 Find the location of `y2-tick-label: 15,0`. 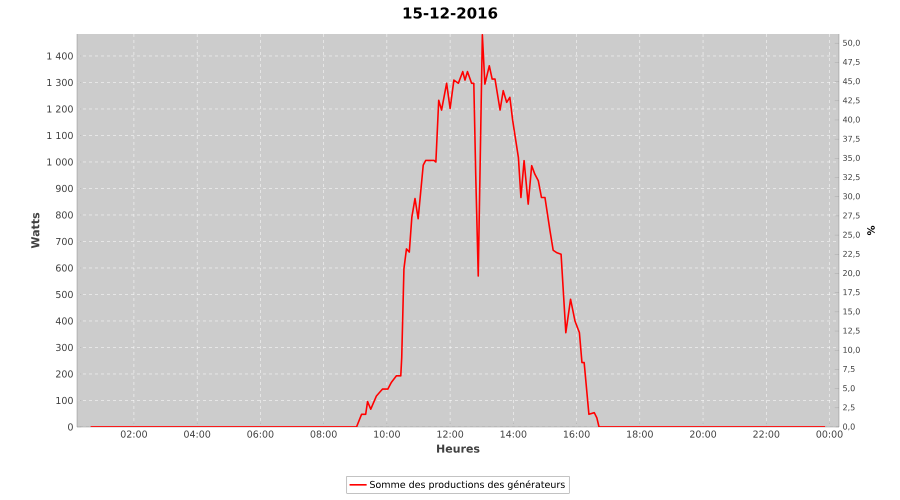

y2-tick-label: 15,0 is located at coordinates (851, 312).